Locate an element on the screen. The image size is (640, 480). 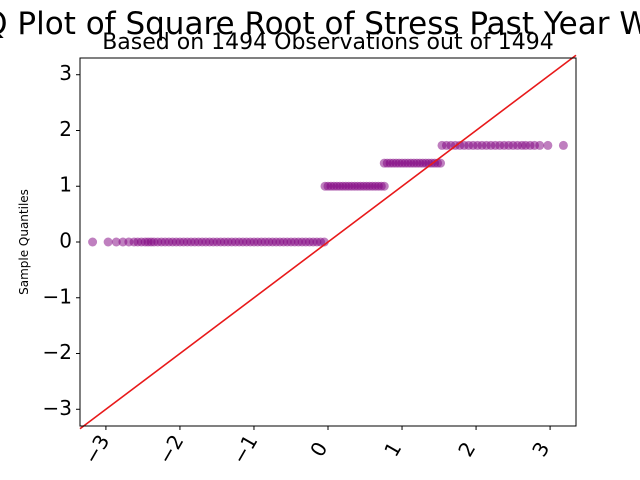
x-axis-ticks: −3 −2 −1 0 1 2 3 is located at coordinates (316, 447).